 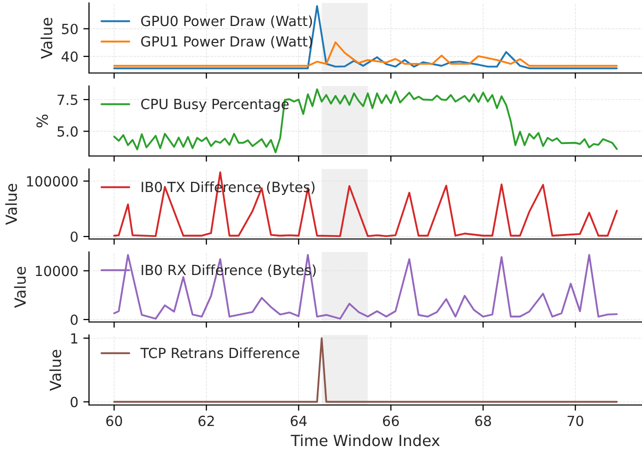 What do you see at coordinates (74, 338) in the screenshot?
I see `y-tick-label: 1` at bounding box center [74, 338].